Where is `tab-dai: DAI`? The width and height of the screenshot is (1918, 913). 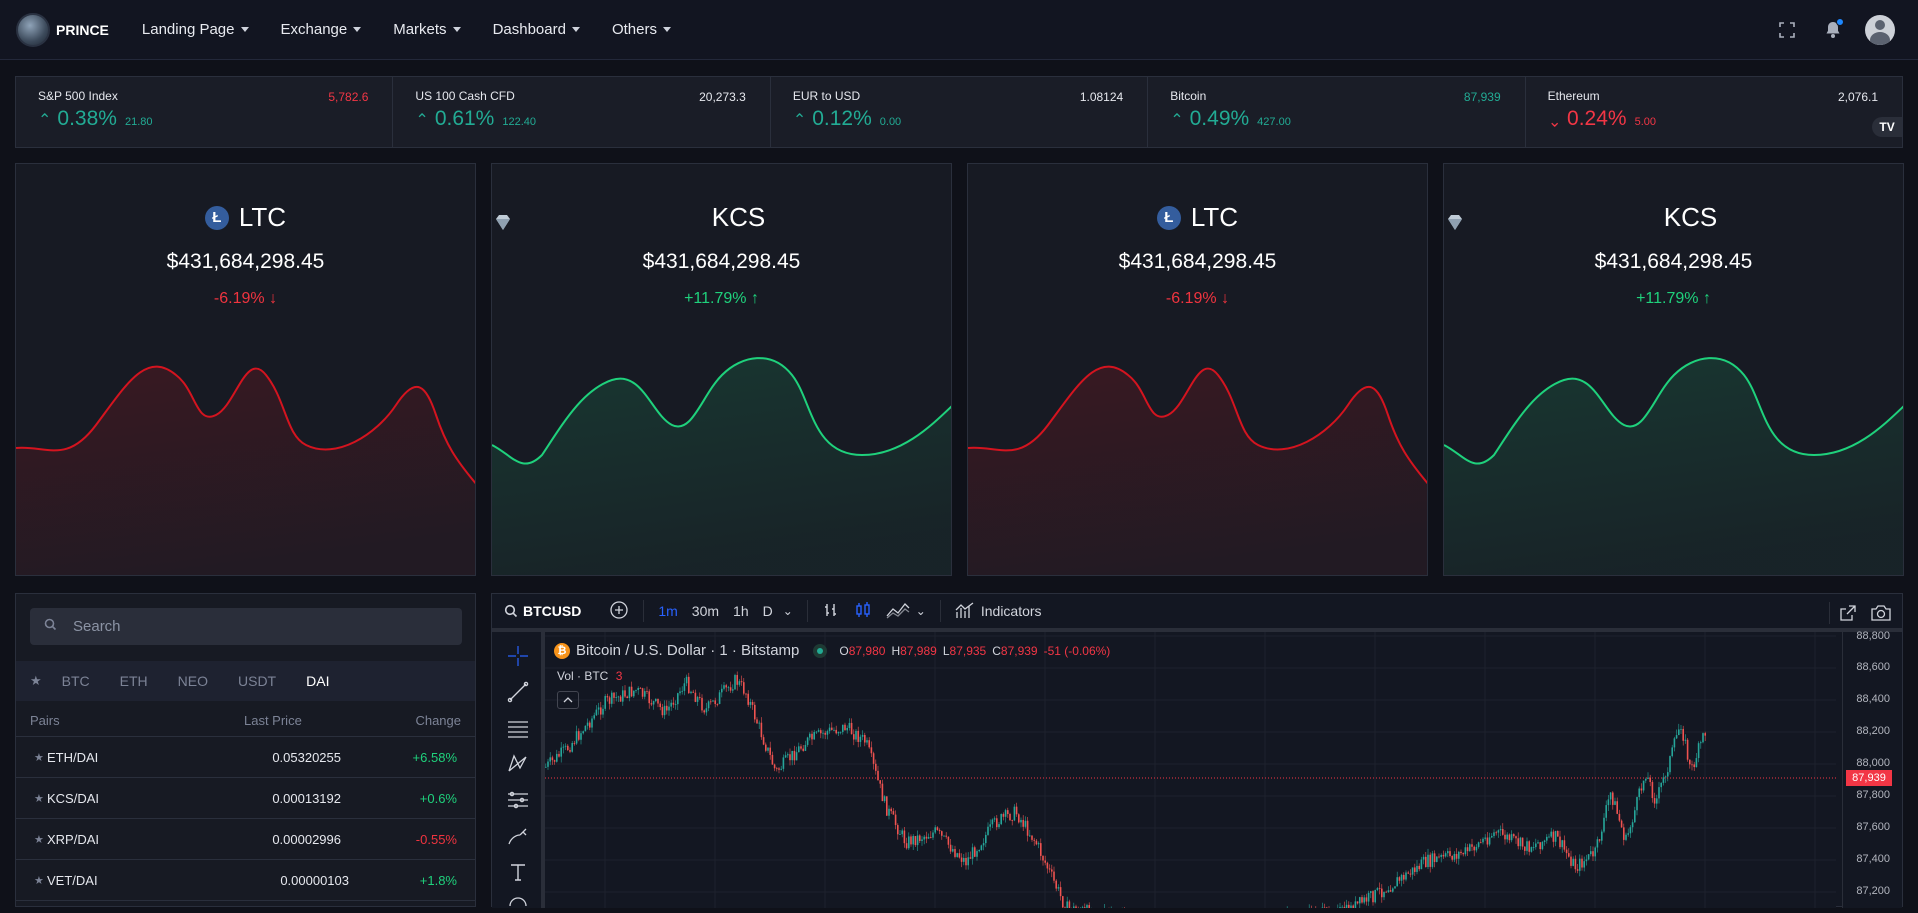
tab-dai: DAI is located at coordinates (317, 681).